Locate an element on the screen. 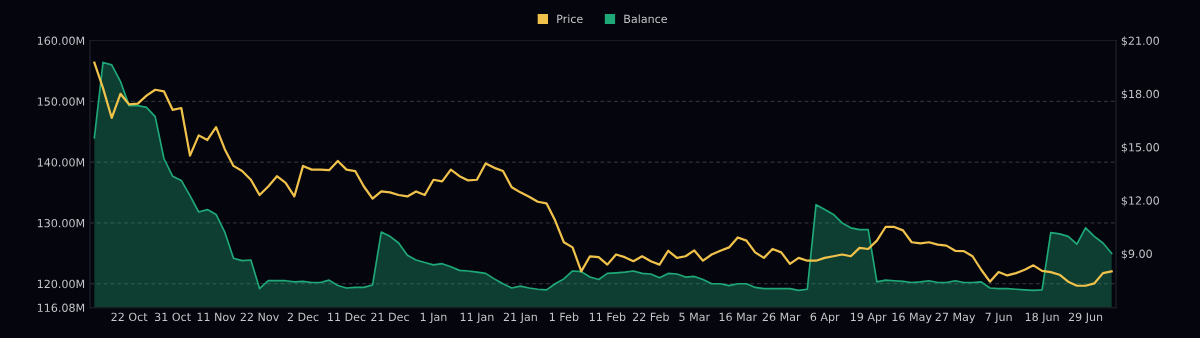 This screenshot has height=338, width=1200. x-tick-label: 22 Oct is located at coordinates (129, 317).